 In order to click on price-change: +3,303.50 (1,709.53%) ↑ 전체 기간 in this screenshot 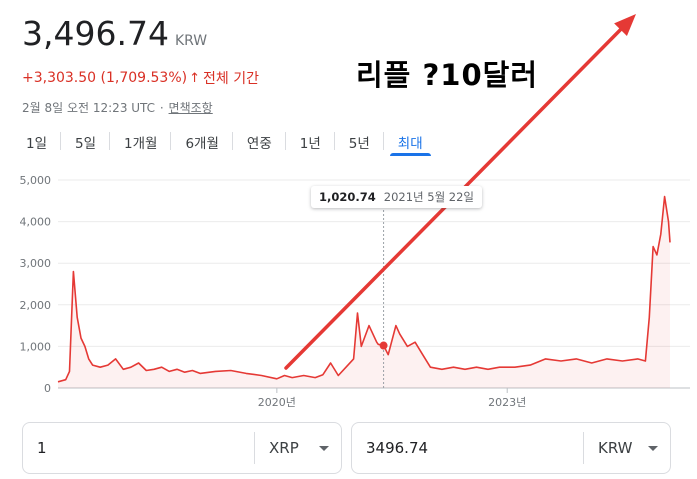, I will do `click(140, 78)`.